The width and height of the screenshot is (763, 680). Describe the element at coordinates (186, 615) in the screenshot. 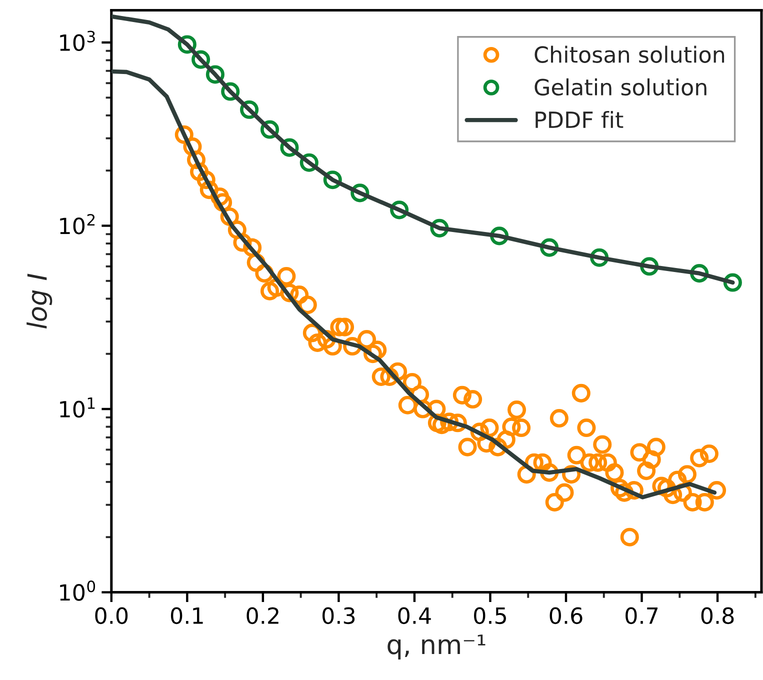

I see `x-tick-label: 0.1` at that location.